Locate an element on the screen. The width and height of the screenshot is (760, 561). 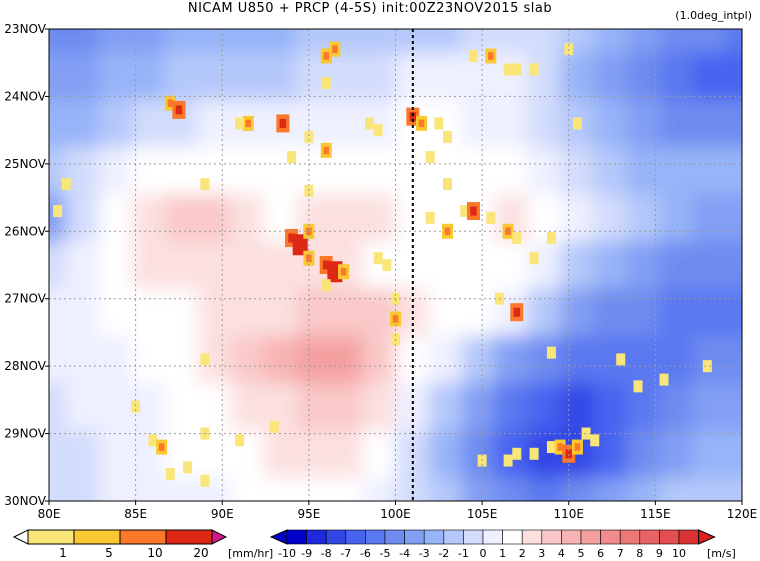
y-tick-label: 26NOV is located at coordinates (25, 231).